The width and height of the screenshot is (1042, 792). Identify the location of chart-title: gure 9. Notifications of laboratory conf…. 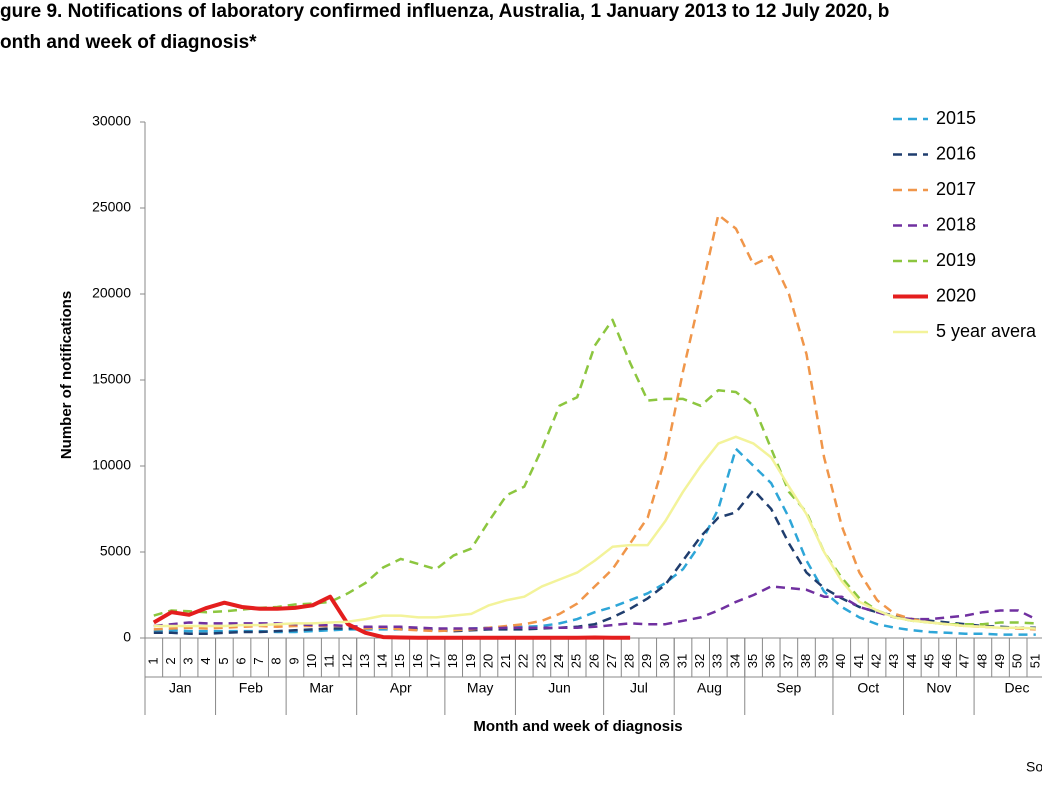
(444, 11).